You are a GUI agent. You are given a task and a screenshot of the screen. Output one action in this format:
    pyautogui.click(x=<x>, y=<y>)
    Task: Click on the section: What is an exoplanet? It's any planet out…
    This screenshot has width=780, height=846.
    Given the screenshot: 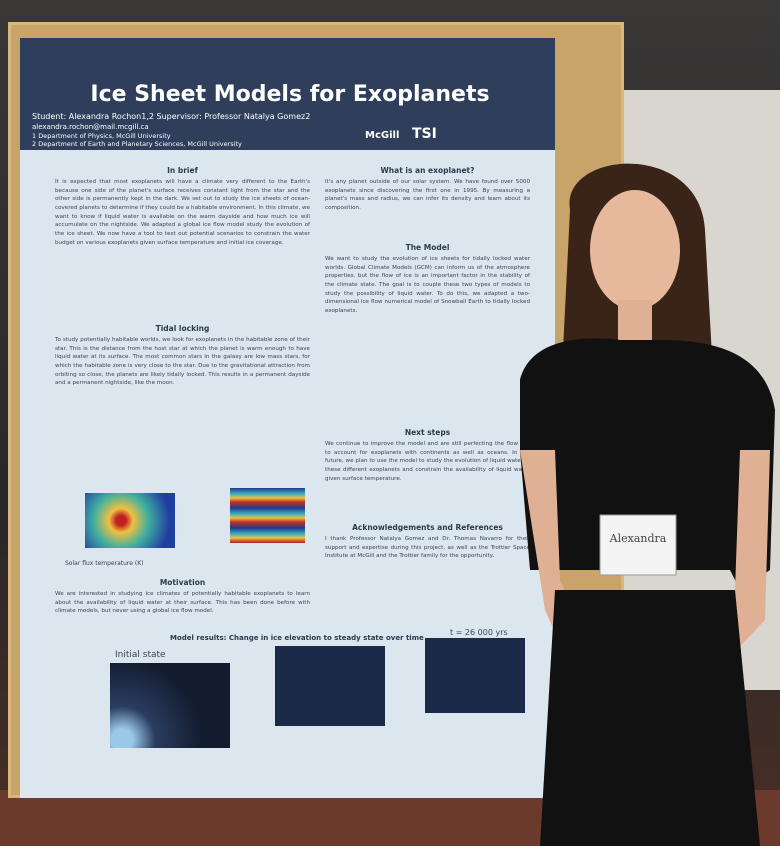 What is the action you would take?
    pyautogui.click(x=427, y=189)
    